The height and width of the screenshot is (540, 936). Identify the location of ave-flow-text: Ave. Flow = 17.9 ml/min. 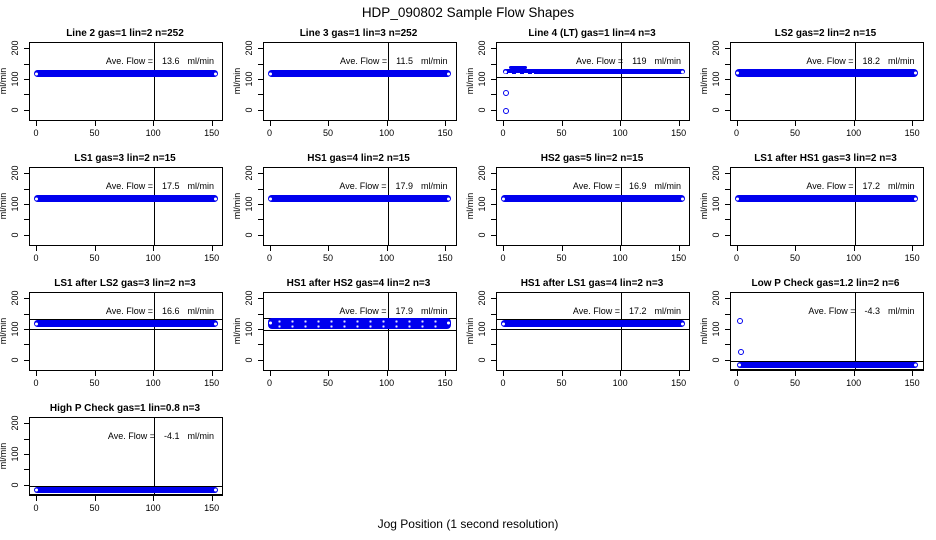
(355, 311).